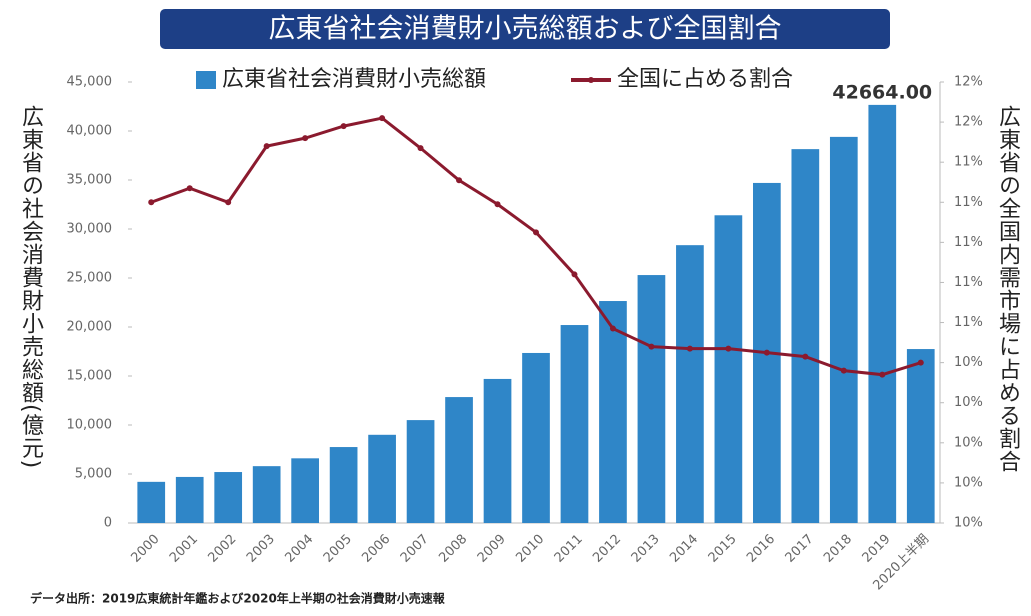  I want to click on legend-label: 広東省社会消費財小売総額, so click(354, 79).